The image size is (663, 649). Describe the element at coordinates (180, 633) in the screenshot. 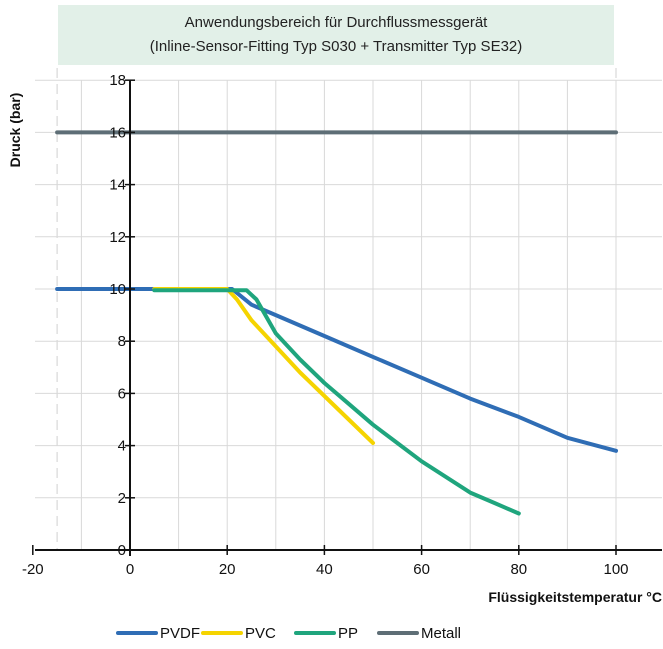

I see `legend-label-pvdf: PVDF` at that location.